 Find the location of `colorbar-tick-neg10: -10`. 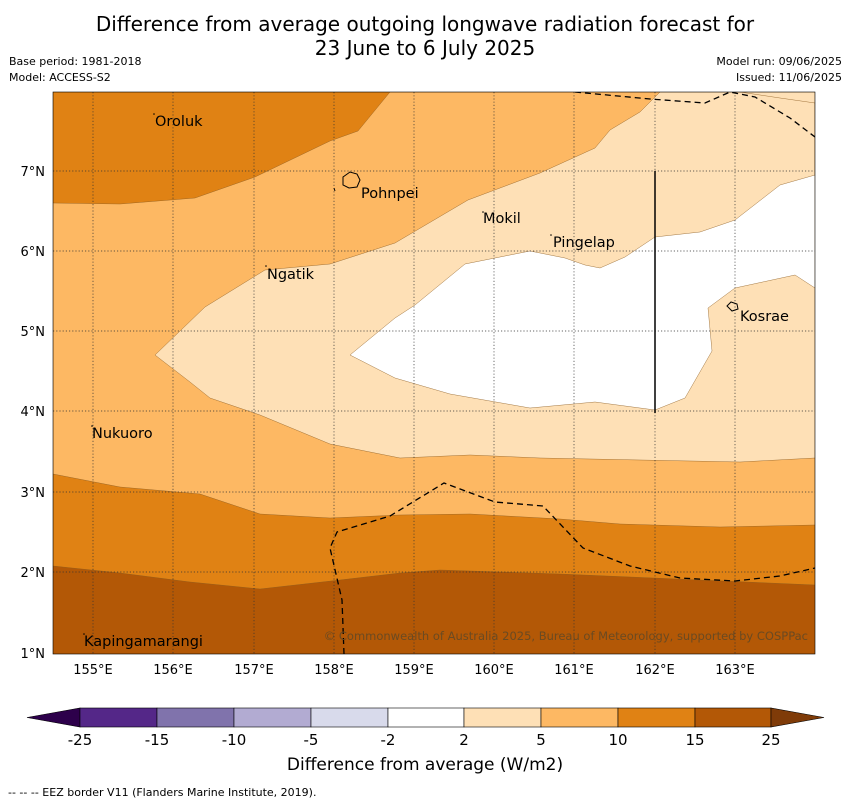

colorbar-tick-neg10: -10 is located at coordinates (234, 740).